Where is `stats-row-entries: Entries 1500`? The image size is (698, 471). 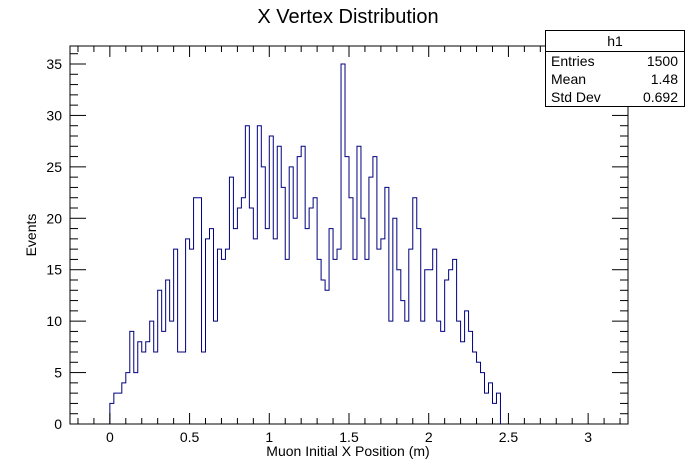
stats-row-entries: Entries 1500 is located at coordinates (615, 61).